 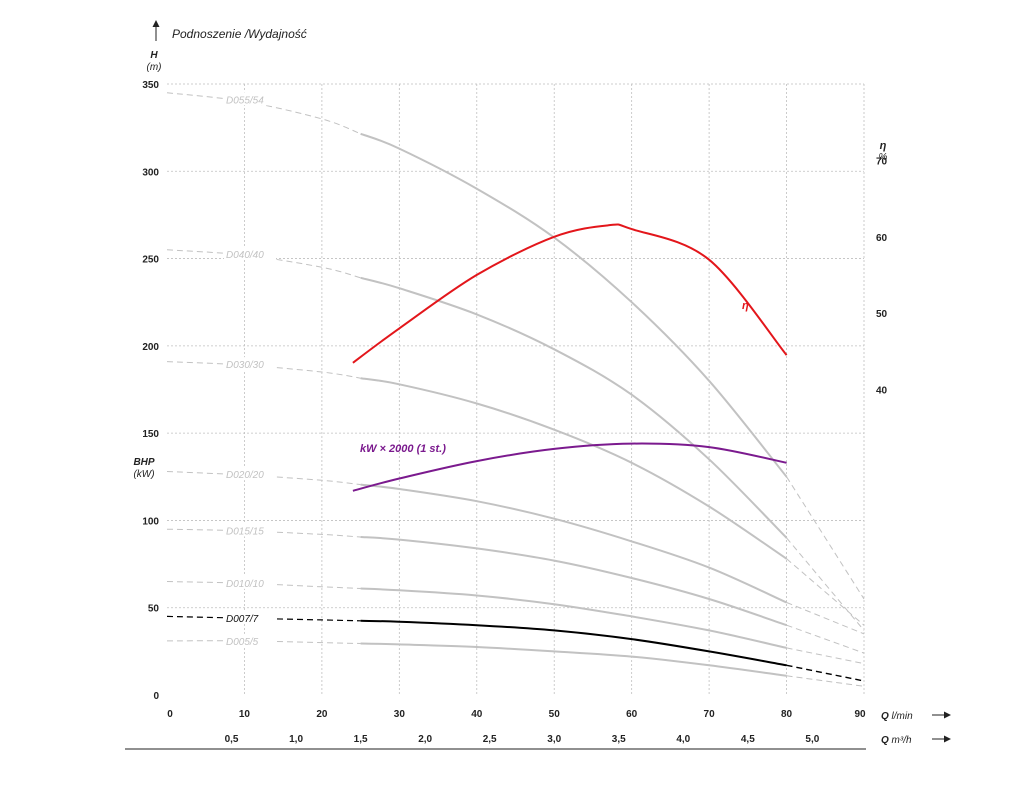 I want to click on x-tick-label: 70, so click(x=710, y=714).